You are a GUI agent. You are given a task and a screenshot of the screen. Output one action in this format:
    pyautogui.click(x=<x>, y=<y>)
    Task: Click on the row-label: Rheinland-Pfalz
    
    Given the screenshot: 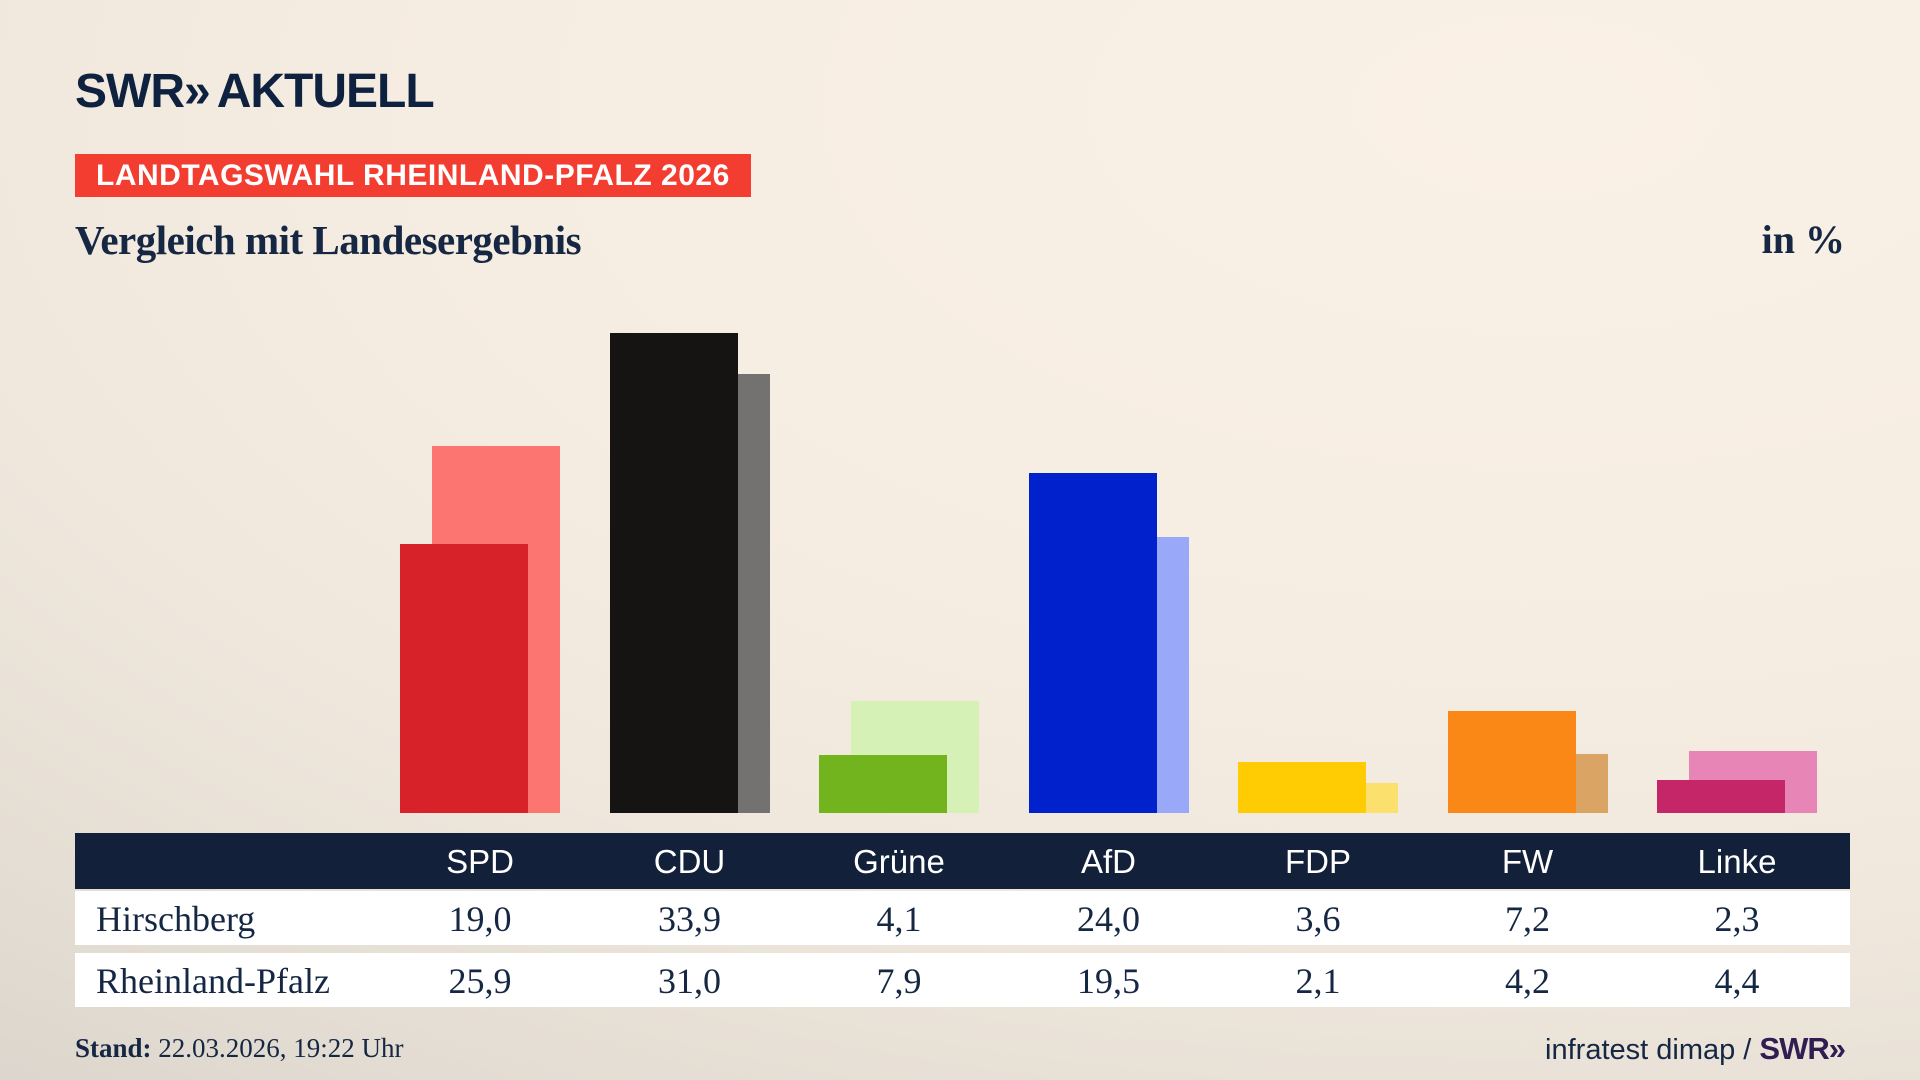 What is the action you would take?
    pyautogui.click(x=213, y=981)
    